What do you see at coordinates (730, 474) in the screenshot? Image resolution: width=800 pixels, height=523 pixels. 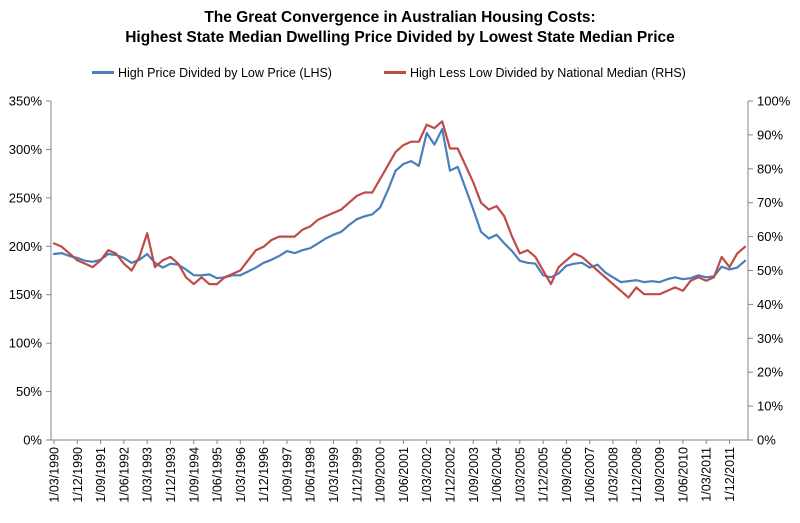 I see `x-axis-tick-label: 1/12/2011` at bounding box center [730, 474].